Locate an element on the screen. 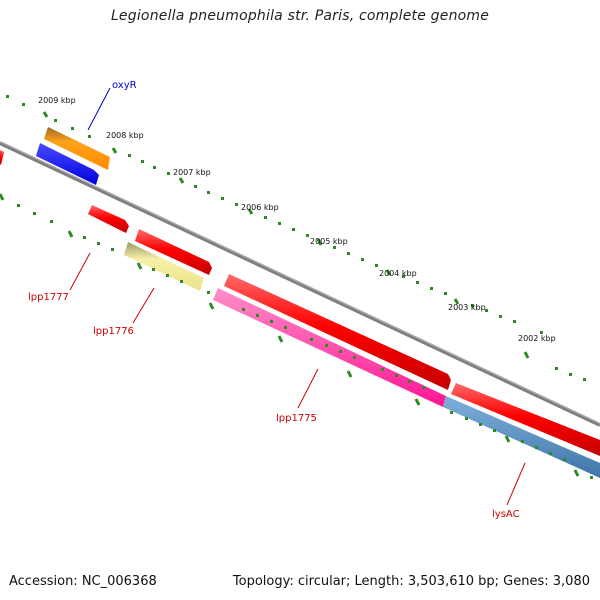 The width and height of the screenshot is (600, 600). gene-label-oxyR: oxyR is located at coordinates (124, 85).